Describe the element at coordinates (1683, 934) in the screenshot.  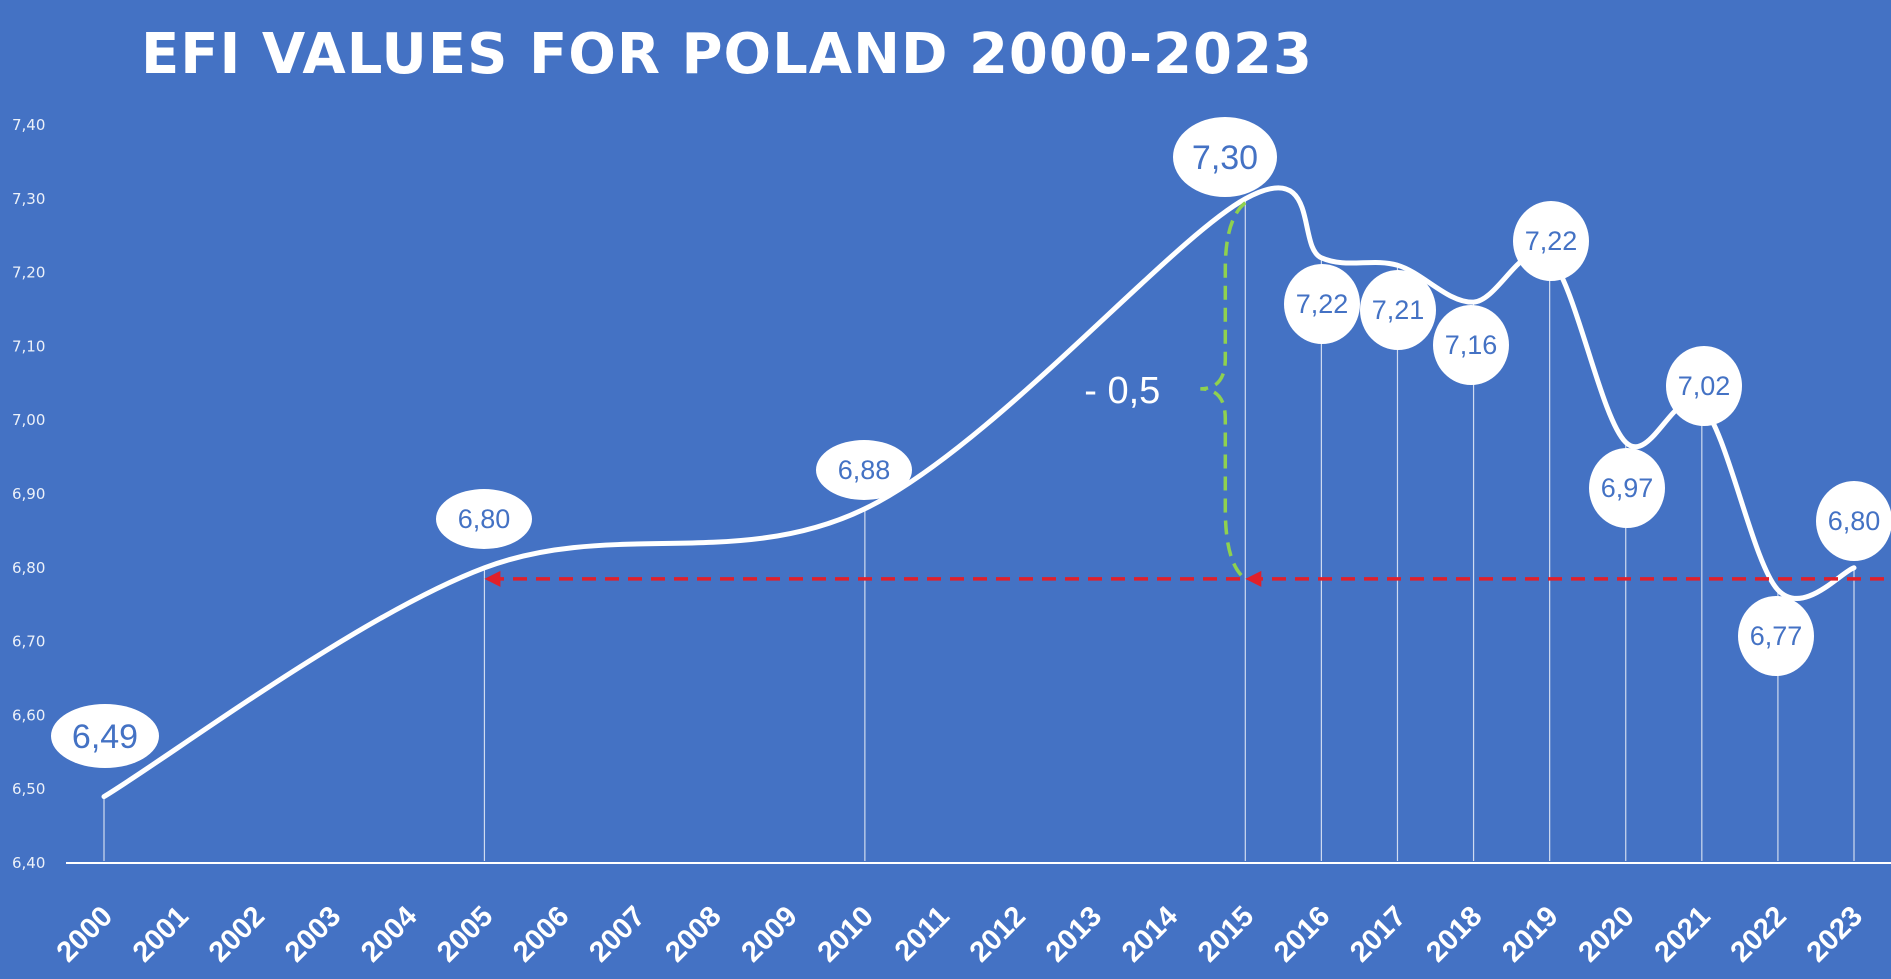
I see `x-tick-label: 2021` at that location.